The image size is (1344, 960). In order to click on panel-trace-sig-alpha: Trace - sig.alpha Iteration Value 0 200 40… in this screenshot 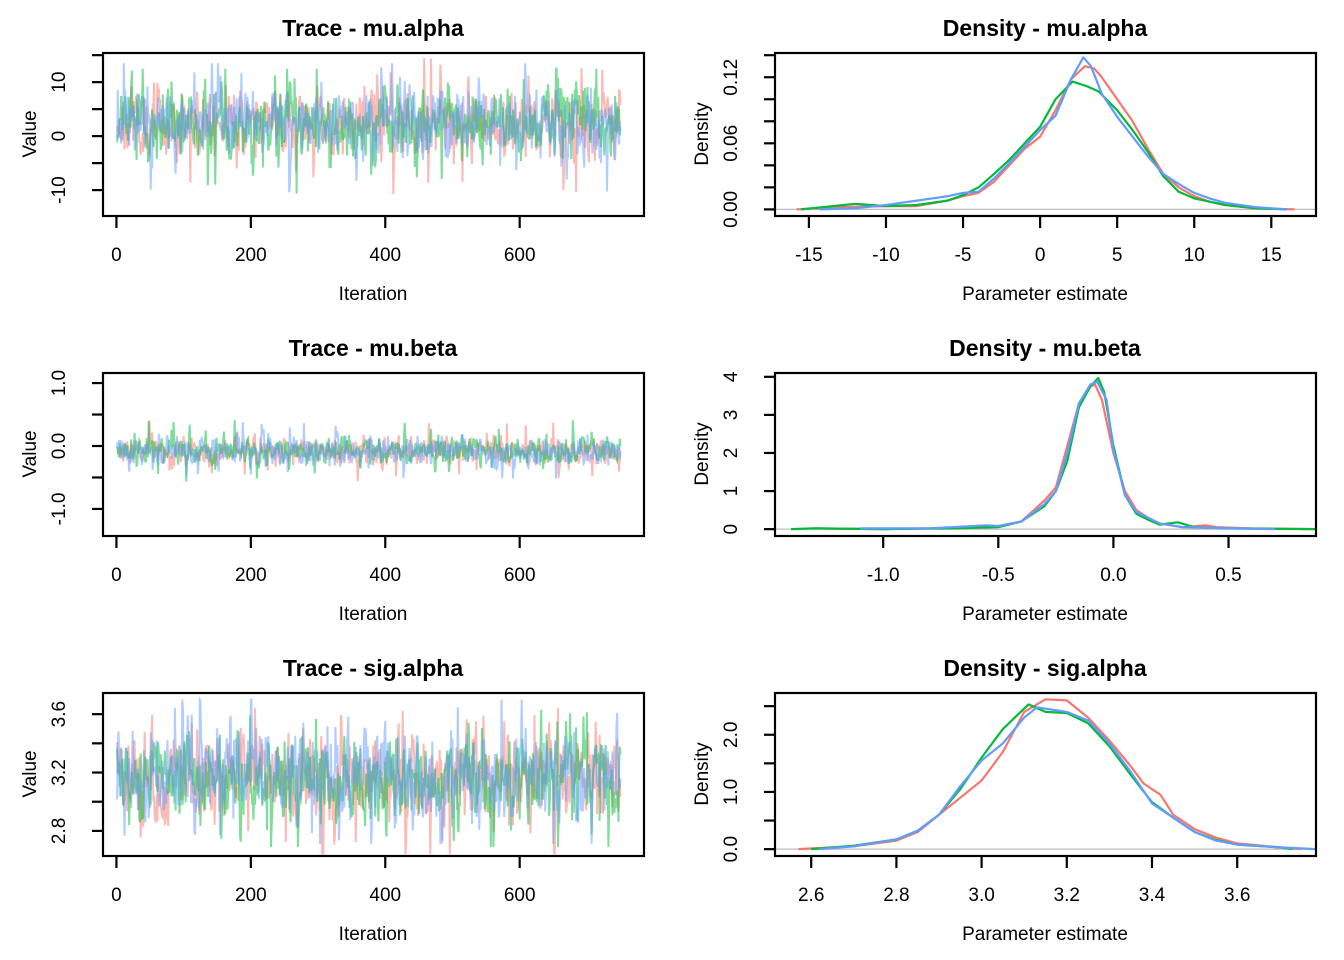, I will do `click(333, 800)`.